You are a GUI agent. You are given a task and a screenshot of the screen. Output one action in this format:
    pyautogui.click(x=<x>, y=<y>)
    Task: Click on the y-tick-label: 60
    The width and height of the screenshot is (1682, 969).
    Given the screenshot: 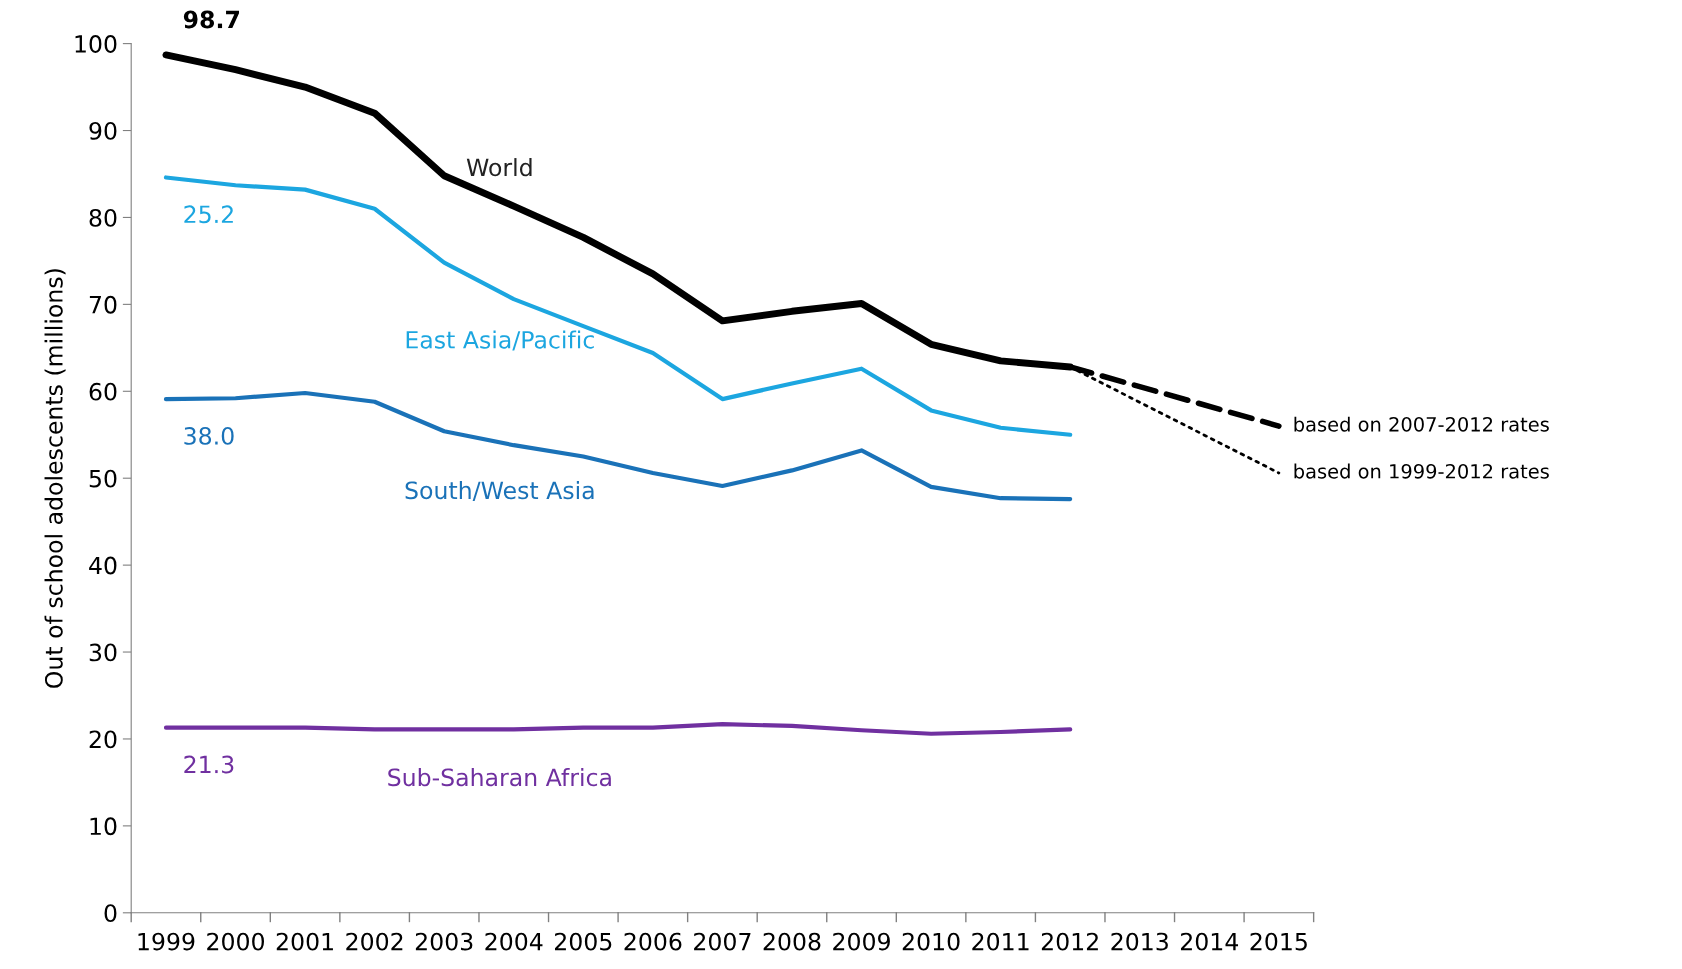 What is the action you would take?
    pyautogui.click(x=103, y=391)
    